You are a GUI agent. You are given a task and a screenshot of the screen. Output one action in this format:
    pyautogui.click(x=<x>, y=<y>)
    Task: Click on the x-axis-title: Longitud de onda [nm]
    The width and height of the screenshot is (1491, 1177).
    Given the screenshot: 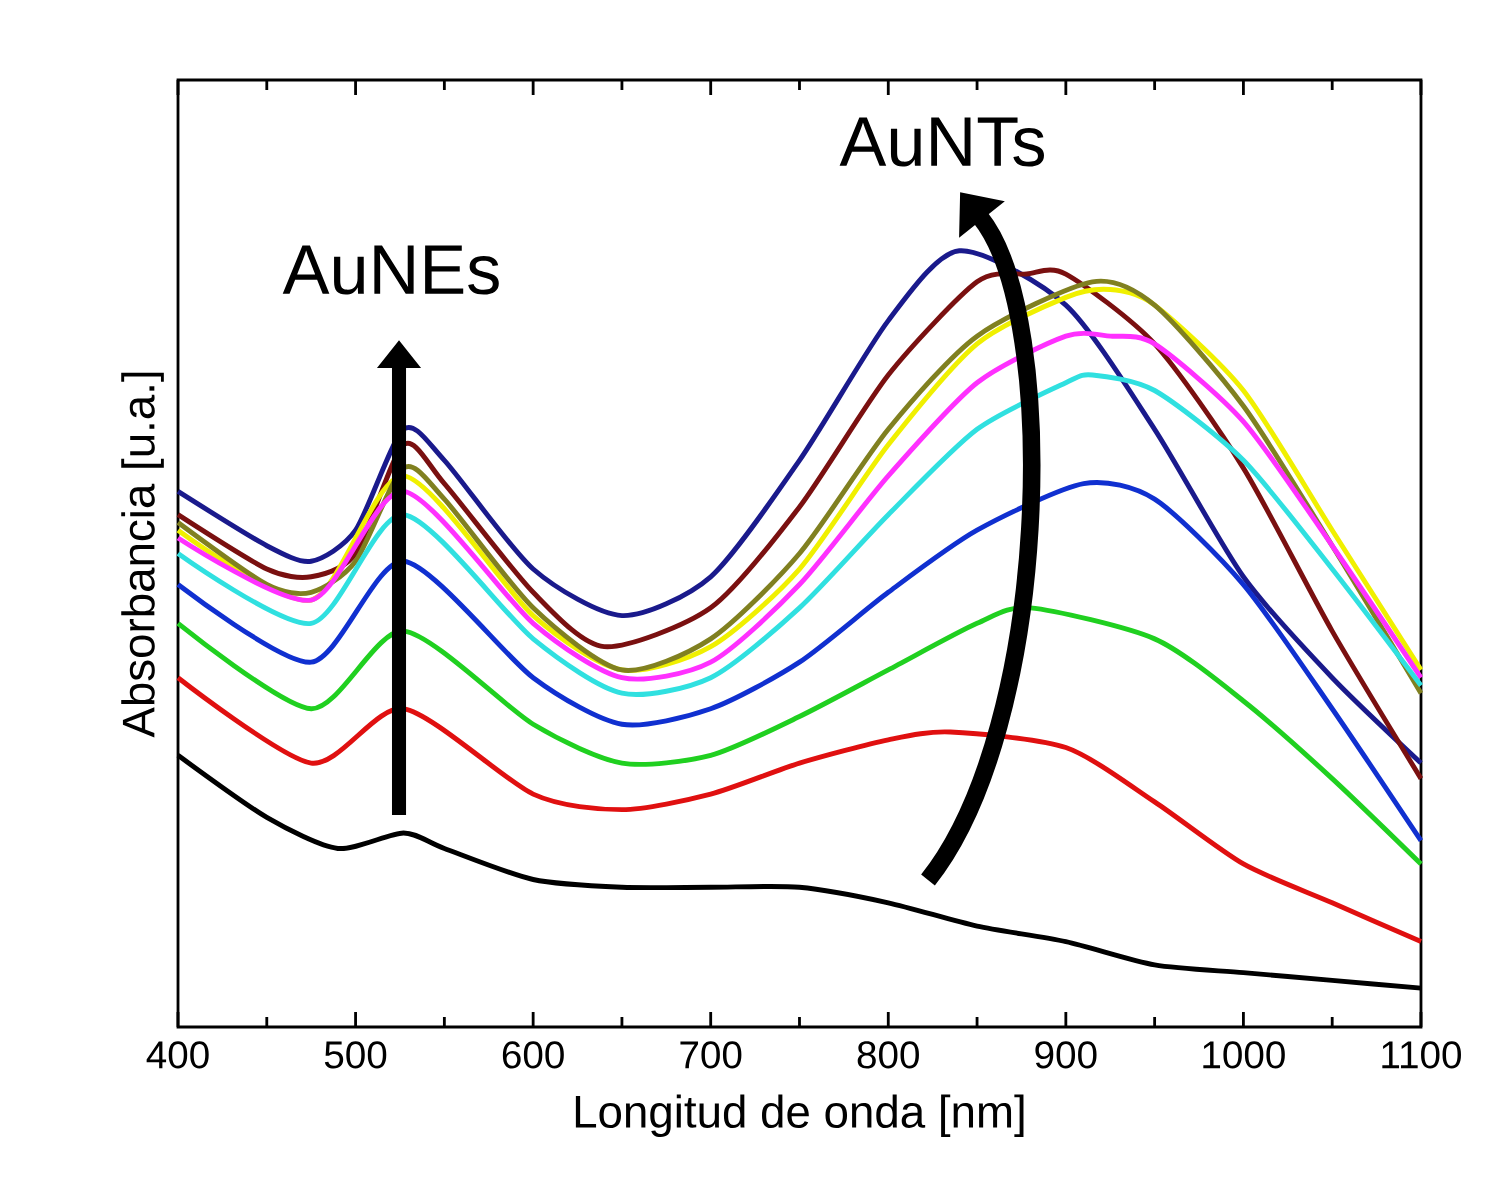 What is the action you would take?
    pyautogui.click(x=799, y=1116)
    